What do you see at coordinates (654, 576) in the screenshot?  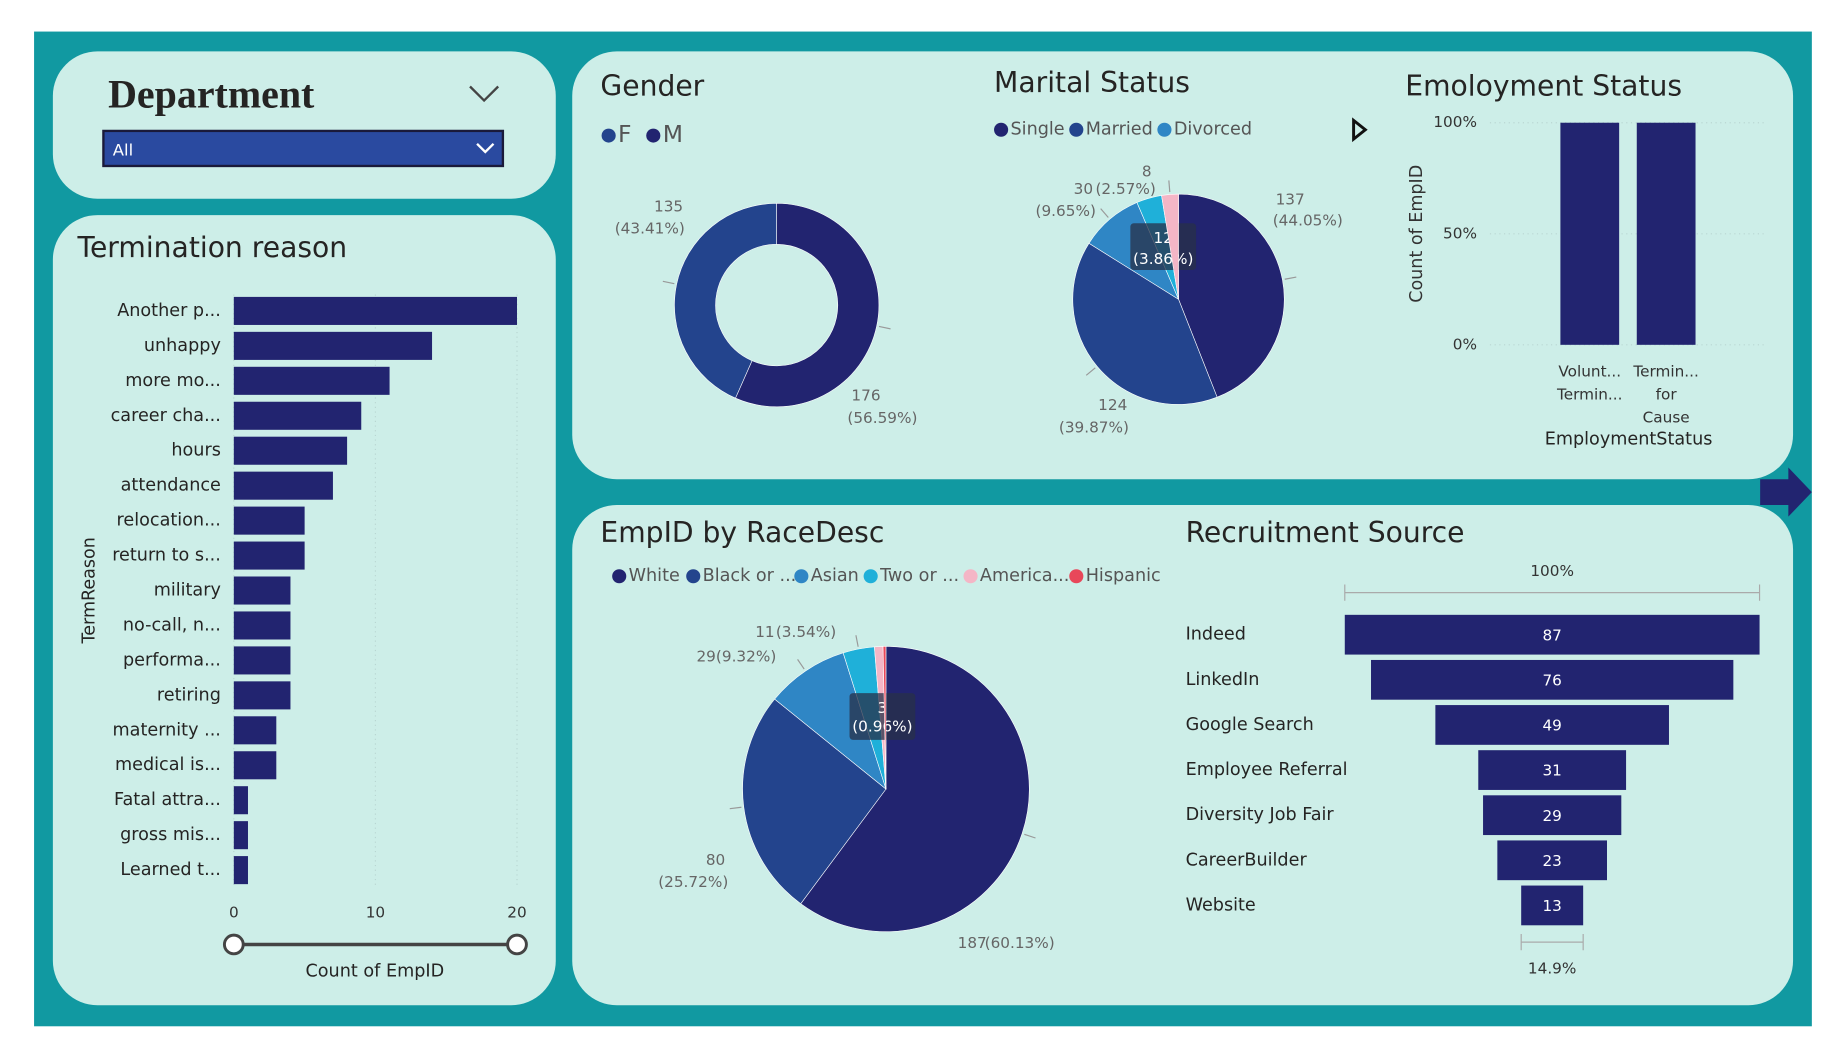 I see `legend-label: White` at bounding box center [654, 576].